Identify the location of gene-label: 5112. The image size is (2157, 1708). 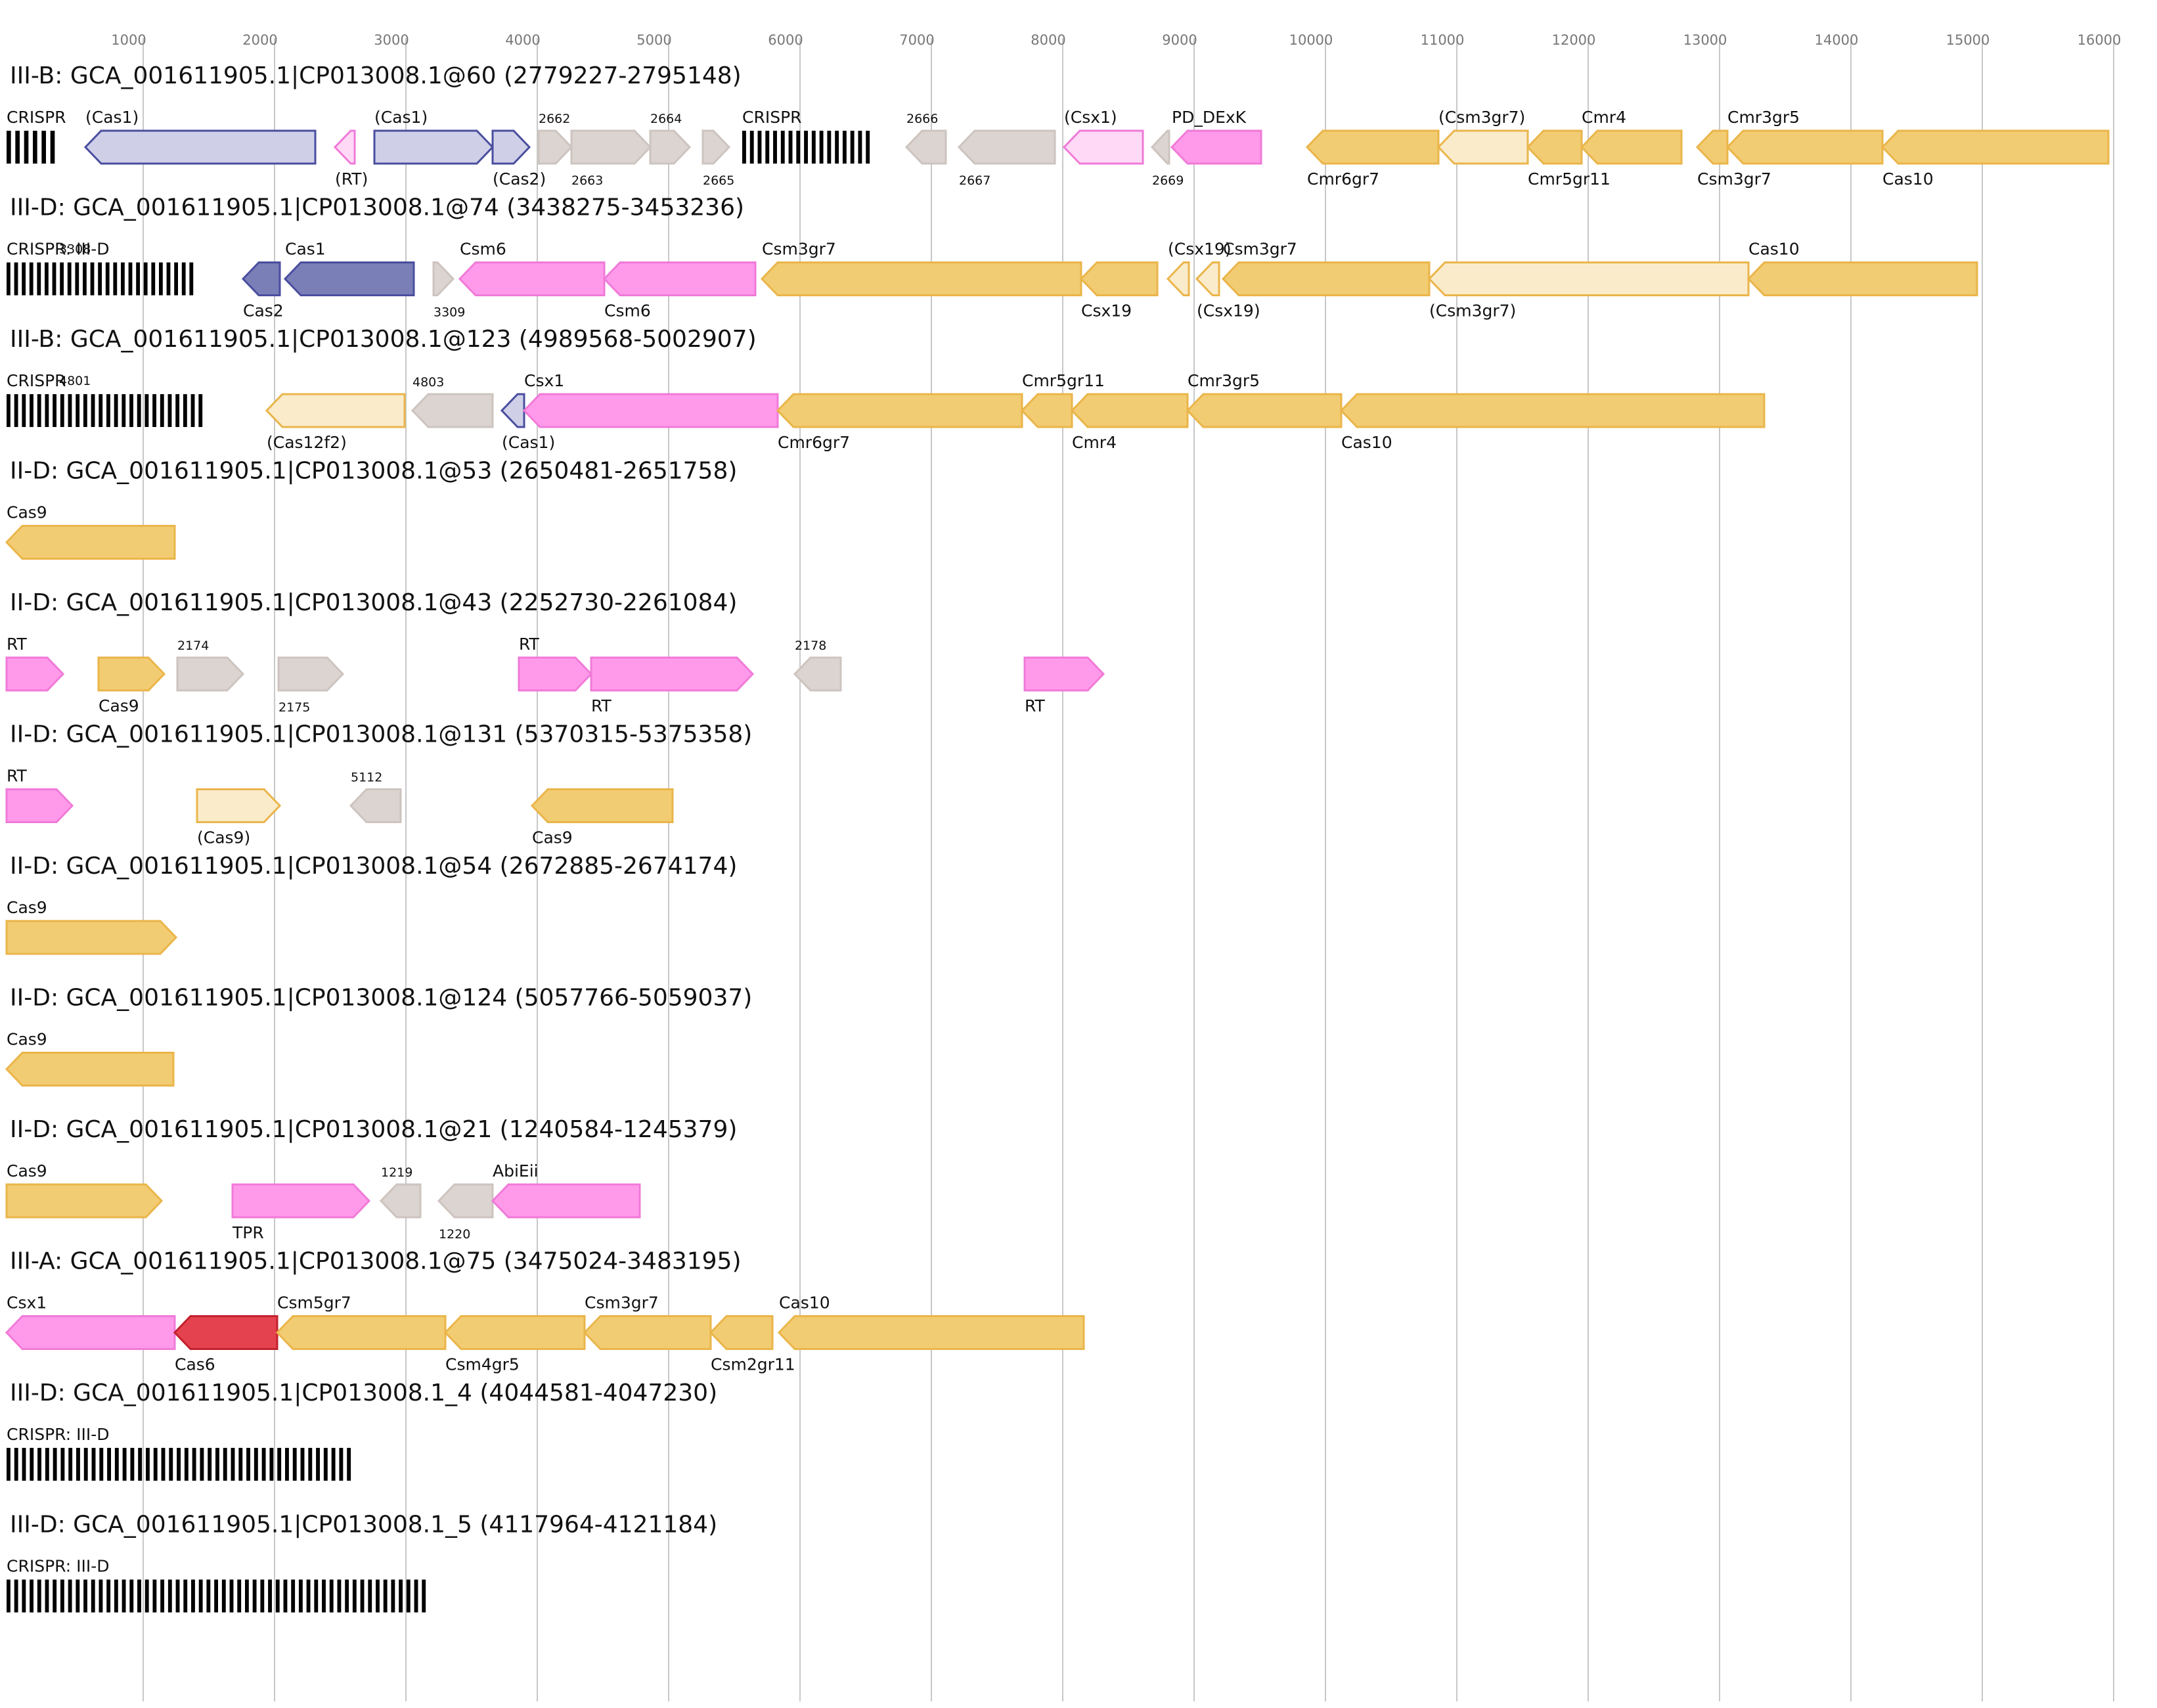
(366, 778).